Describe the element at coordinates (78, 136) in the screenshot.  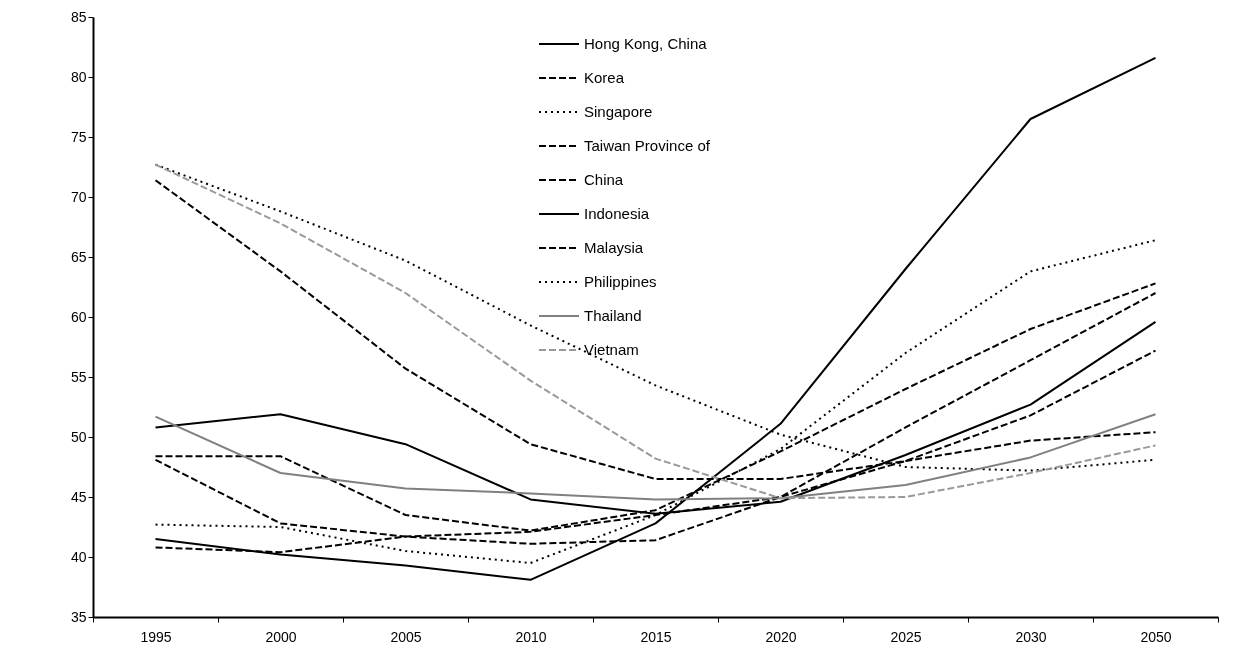
I see `y-tick-label: 75` at that location.